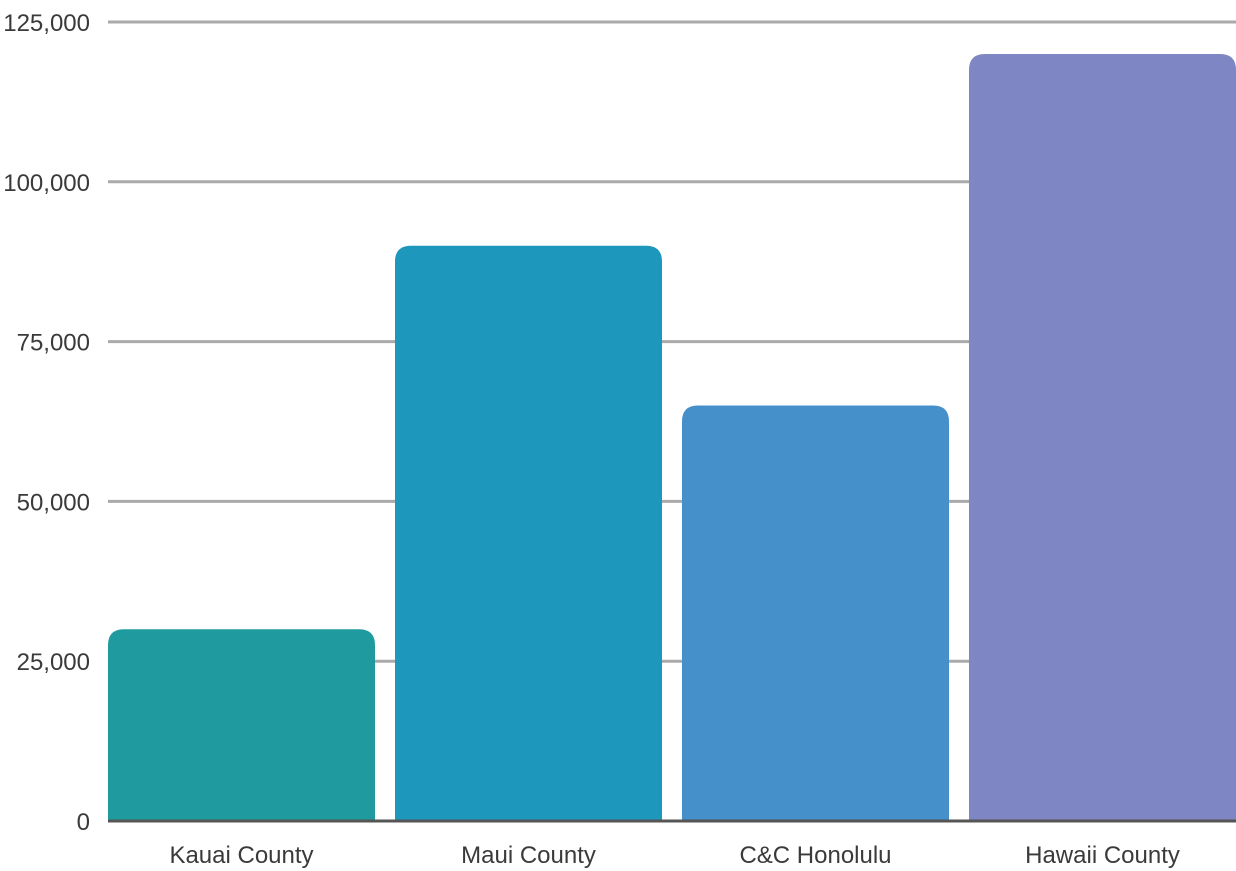 This screenshot has width=1236, height=871. What do you see at coordinates (1102, 855) in the screenshot?
I see `x-category-label: Hawaii County` at bounding box center [1102, 855].